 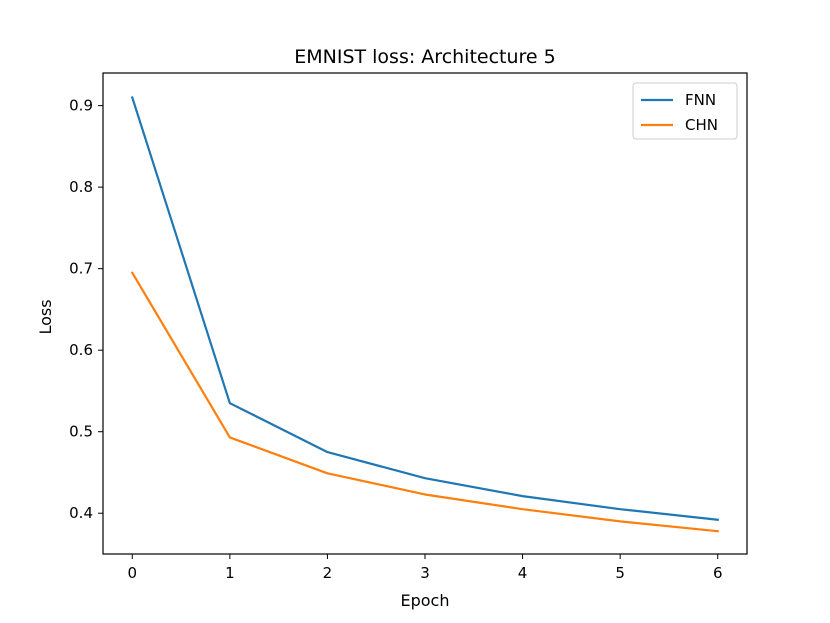 What do you see at coordinates (132, 573) in the screenshot?
I see `x-tick-label: 0` at bounding box center [132, 573].